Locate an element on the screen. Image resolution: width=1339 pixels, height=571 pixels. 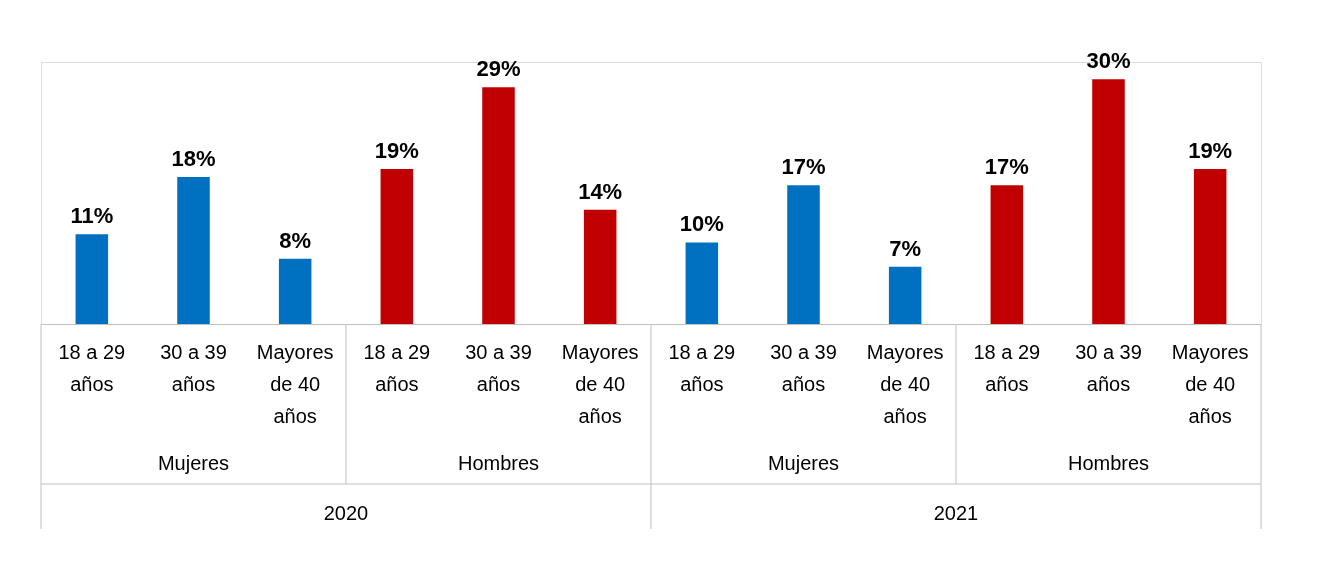
data-label: 7% is located at coordinates (905, 248).